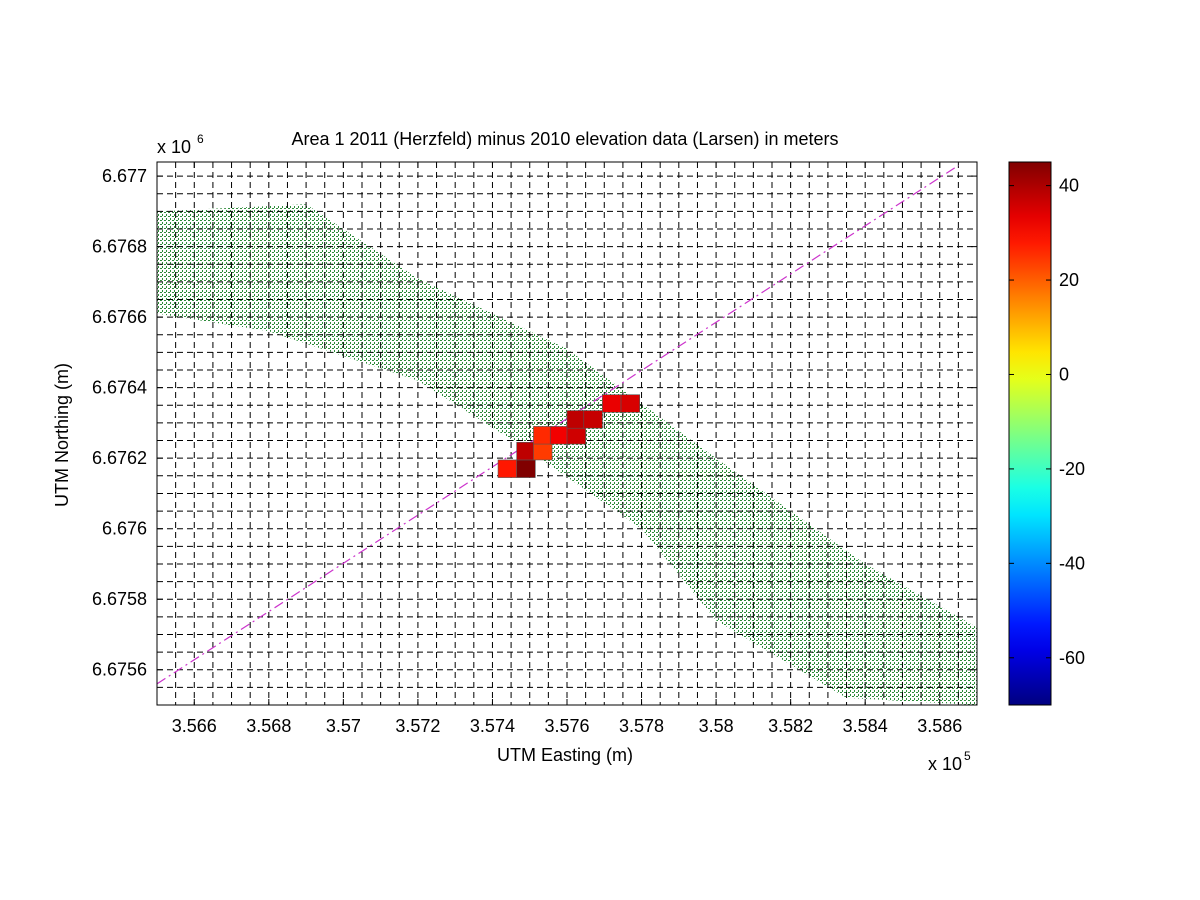 This screenshot has height=900, width=1200. What do you see at coordinates (1069, 186) in the screenshot?
I see `colorbar-tick-label: 40` at bounding box center [1069, 186].